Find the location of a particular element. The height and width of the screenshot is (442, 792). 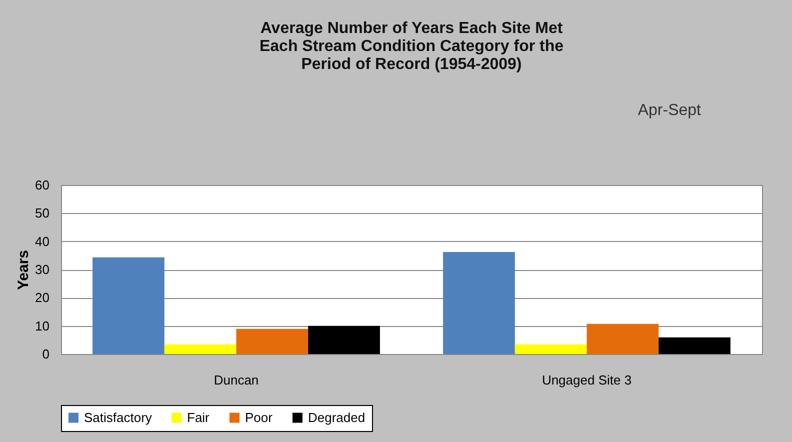

y-tick-label: 60 is located at coordinates (42, 185).